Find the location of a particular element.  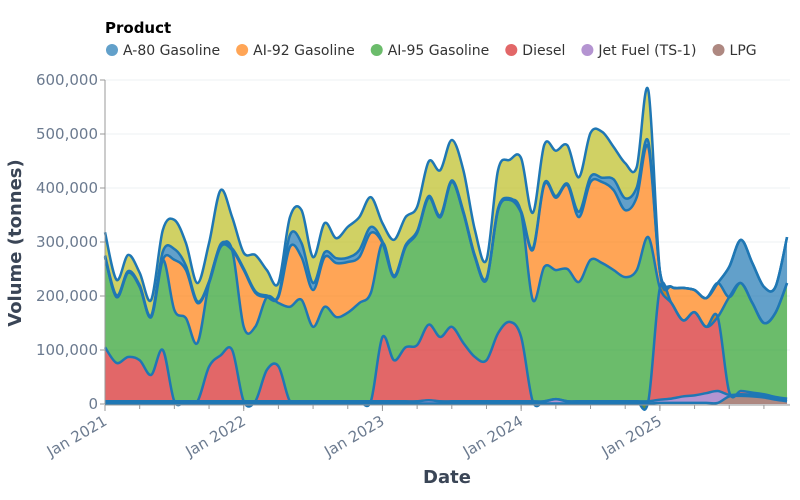

y-tick-label: 600,000 is located at coordinates (67, 80).